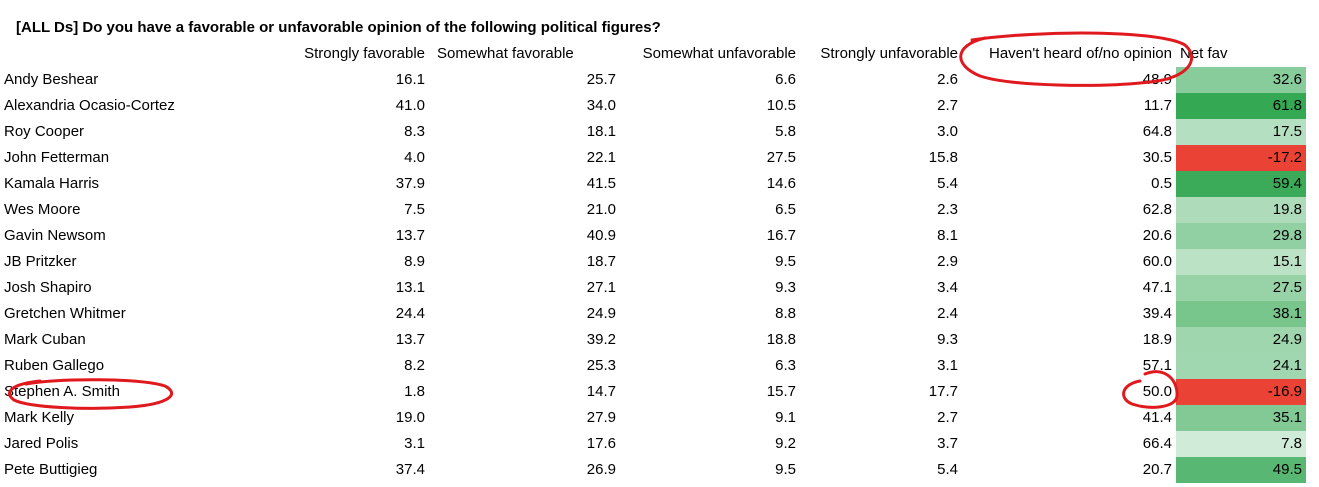  What do you see at coordinates (943, 157) in the screenshot?
I see `value-cell: 15.8` at bounding box center [943, 157].